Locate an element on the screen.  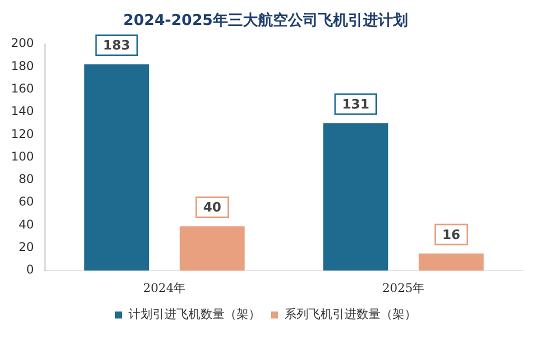
y-tick-label: 200 is located at coordinates (22, 43).